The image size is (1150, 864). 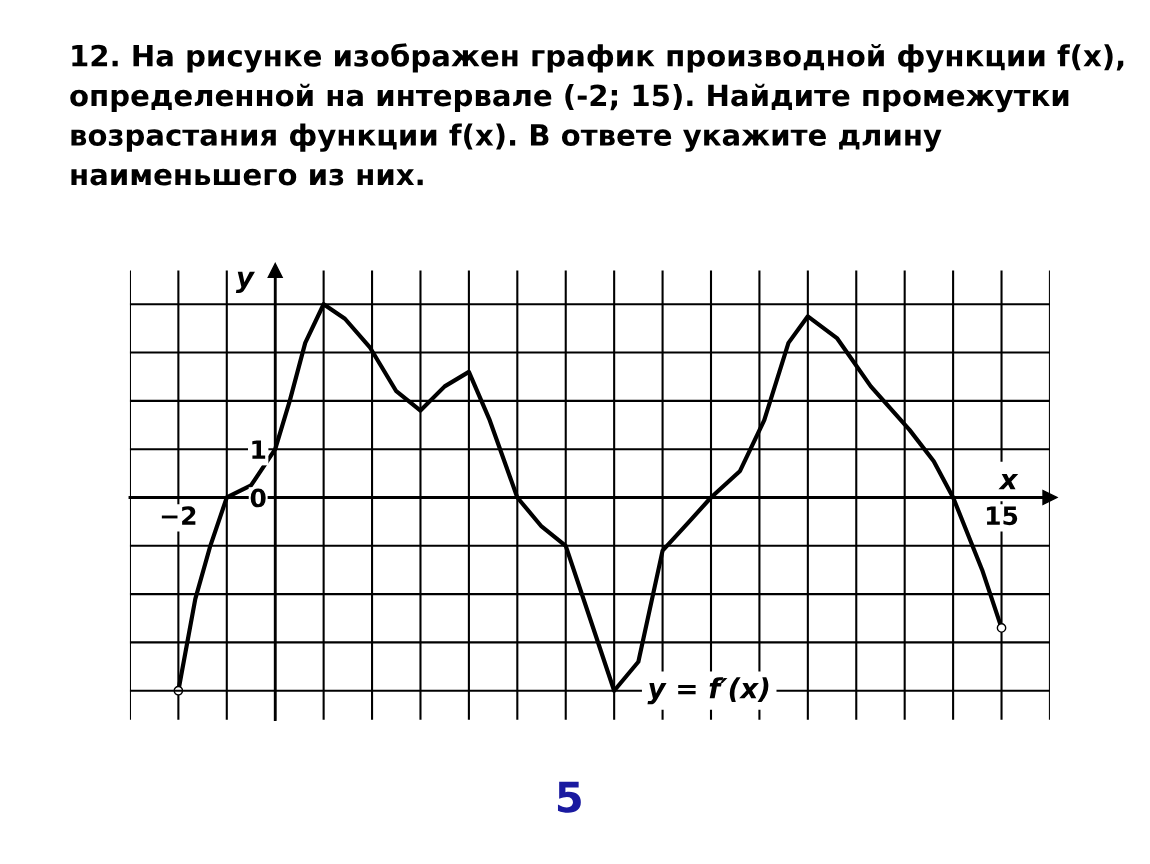 I want to click on x-axis-title: x, so click(x=1008, y=482).